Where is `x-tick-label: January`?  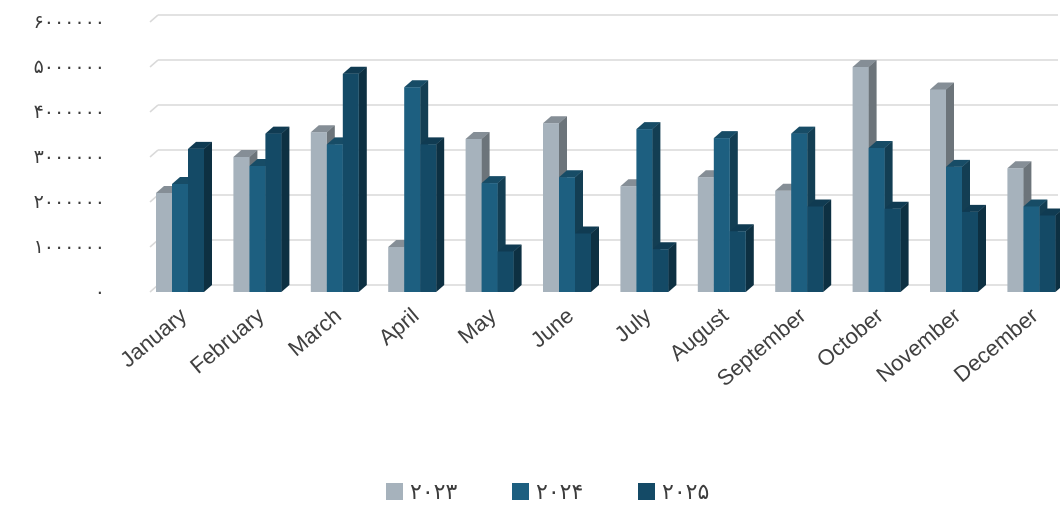
x-tick-label: January is located at coordinates (153, 337).